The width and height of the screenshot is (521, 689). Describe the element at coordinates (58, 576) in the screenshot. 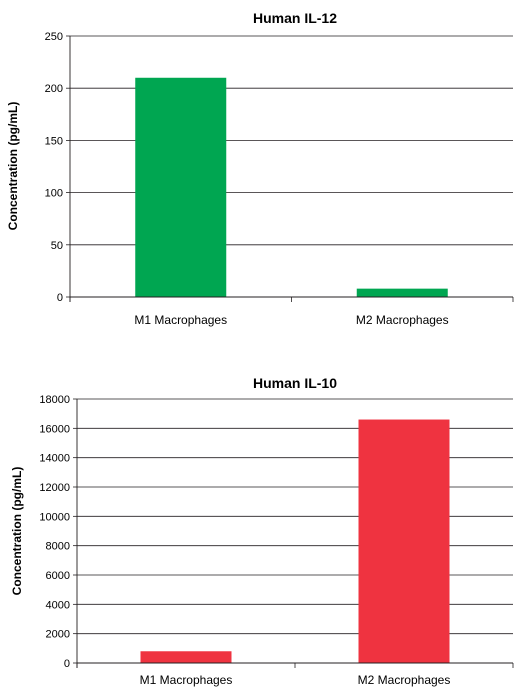

I see `y-tick-label: 6000` at that location.